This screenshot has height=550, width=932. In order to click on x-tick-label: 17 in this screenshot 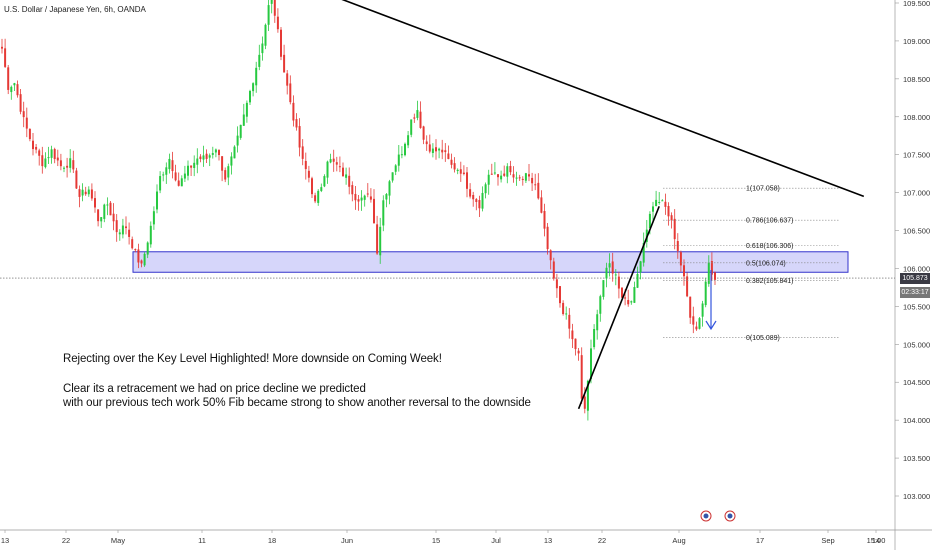, I will do `click(760, 540)`.